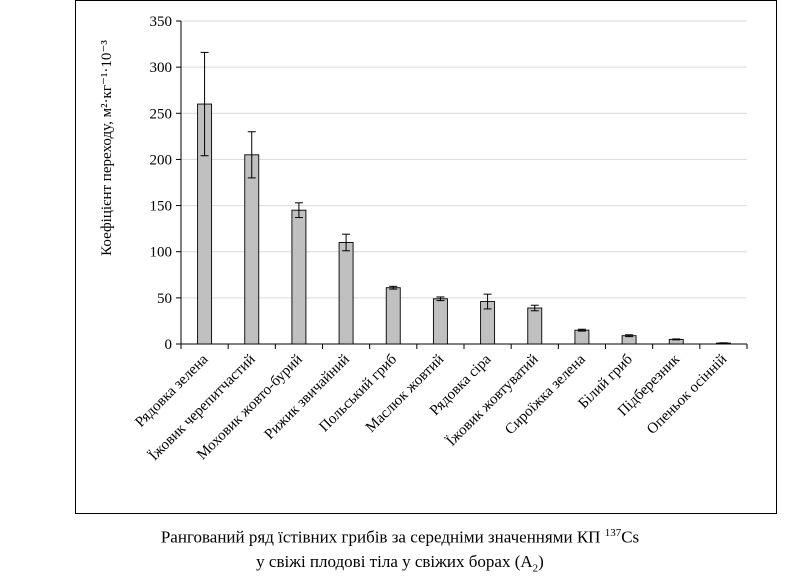 The image size is (800, 580). I want to click on y-tick-label: 50, so click(164, 299).